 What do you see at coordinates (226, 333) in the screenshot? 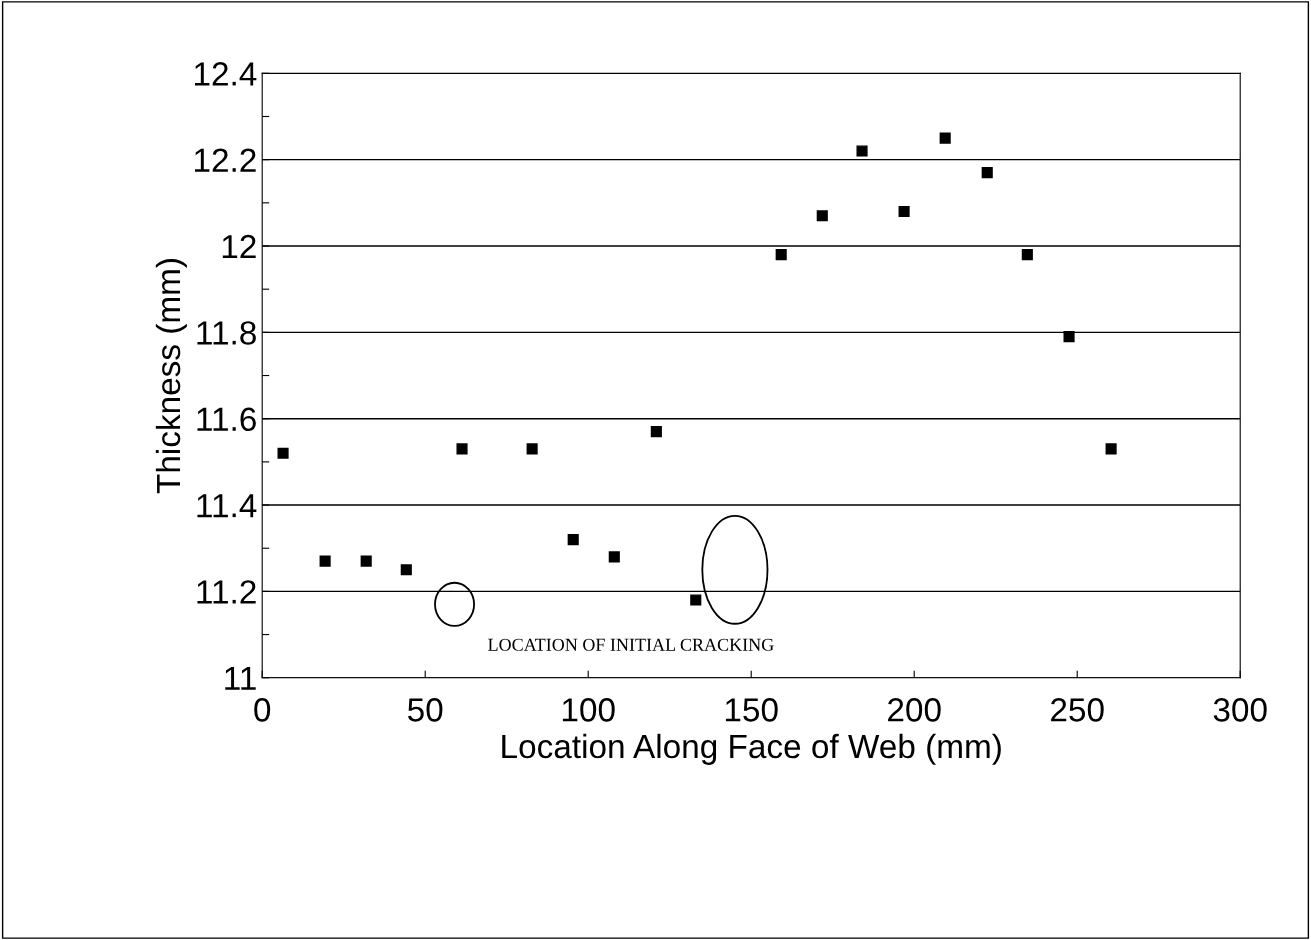
I see `y-tick-label: 11.8` at bounding box center [226, 333].